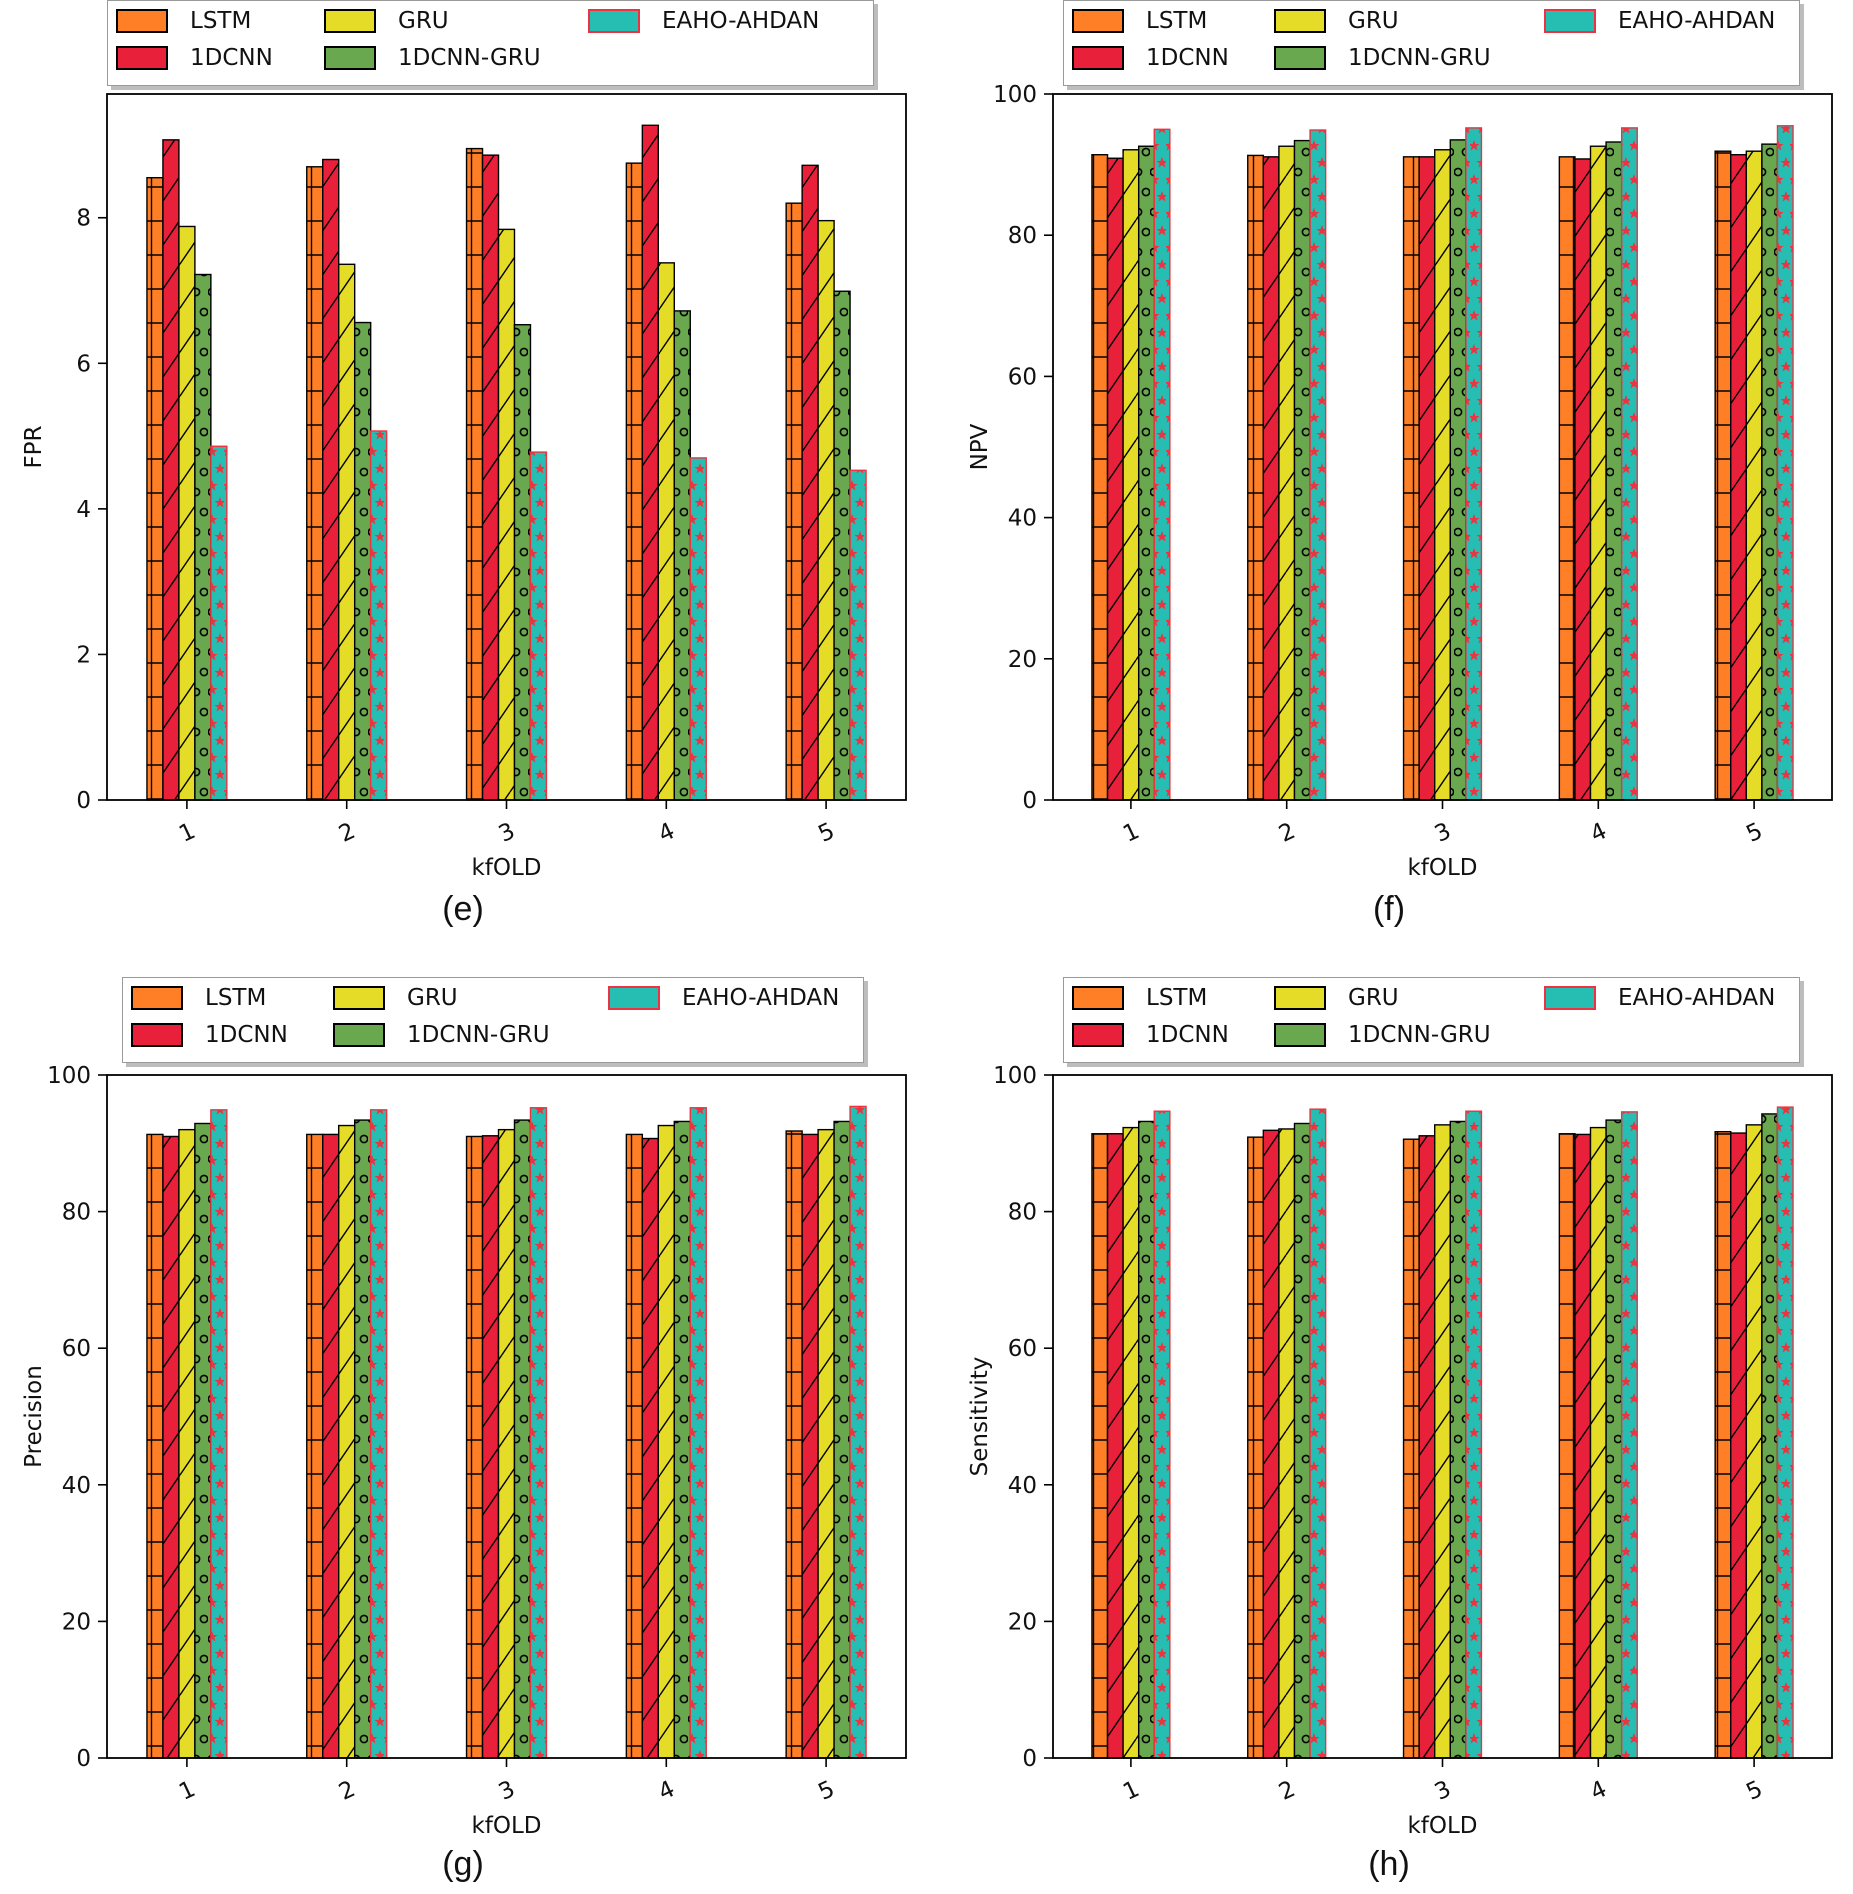  Describe the element at coordinates (1177, 21) in the screenshot. I see `legend-label-lstm: LSTM` at that location.